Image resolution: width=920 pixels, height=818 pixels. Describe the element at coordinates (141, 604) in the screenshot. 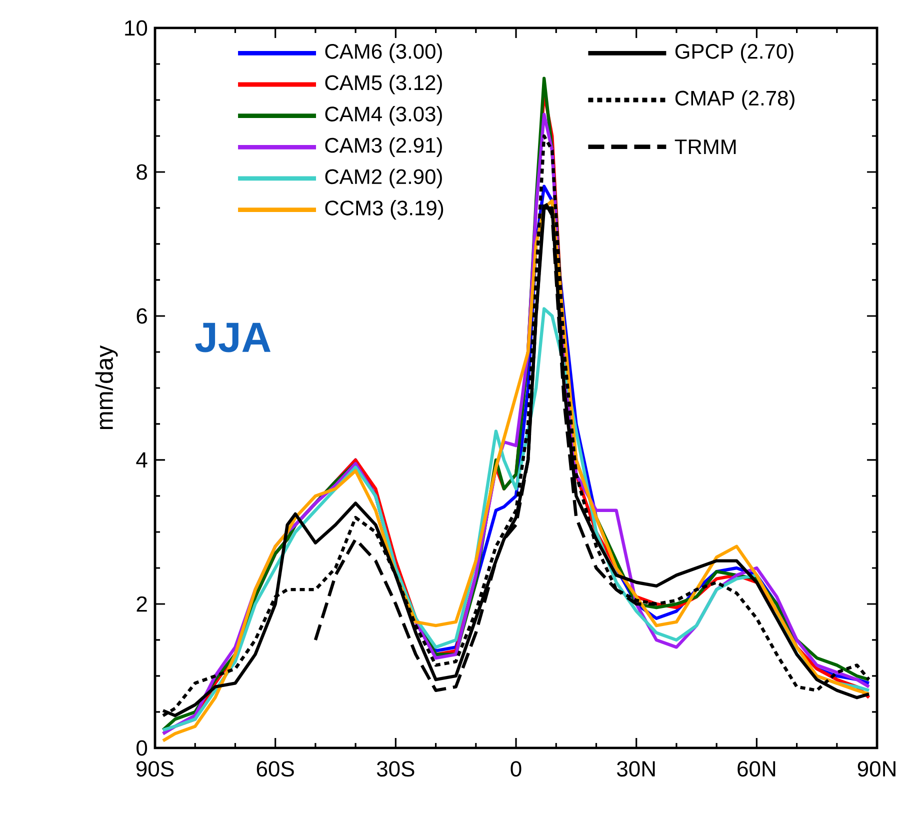

I see `y-tick-label: 2` at that location.